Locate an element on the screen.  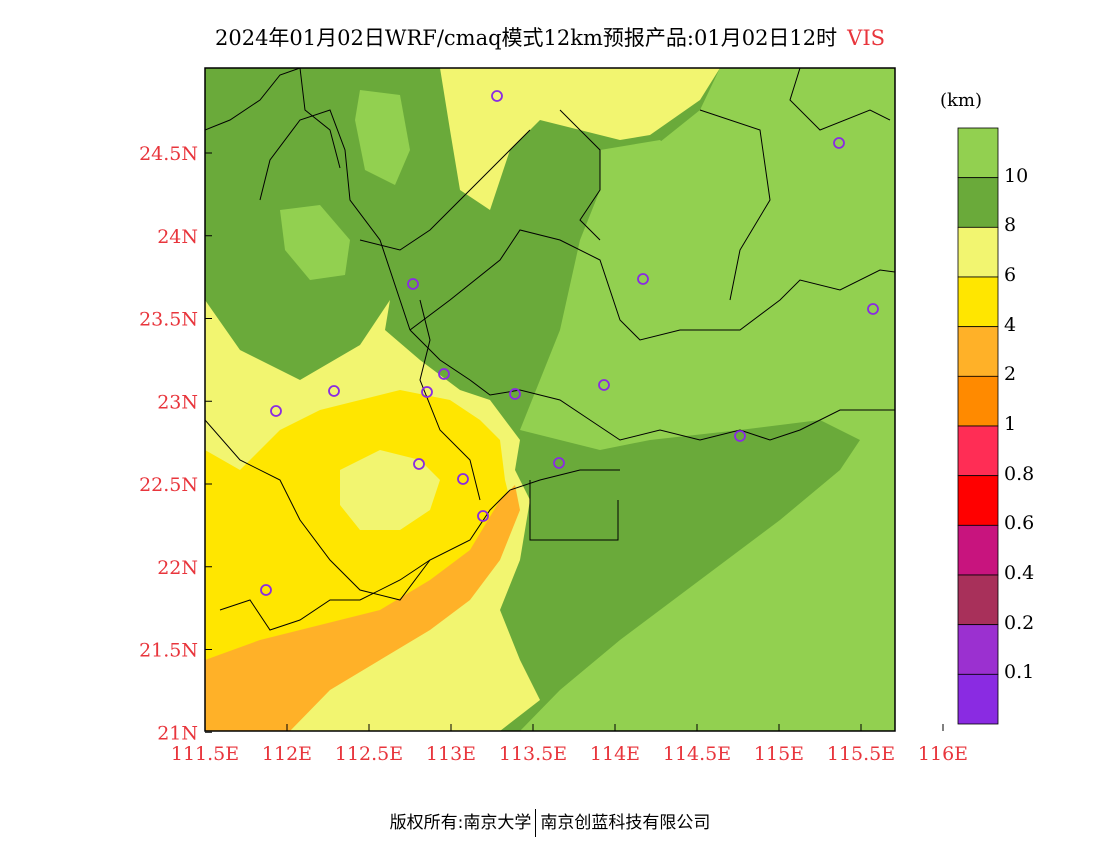
x-tick-label: 113.5E is located at coordinates (533, 754).